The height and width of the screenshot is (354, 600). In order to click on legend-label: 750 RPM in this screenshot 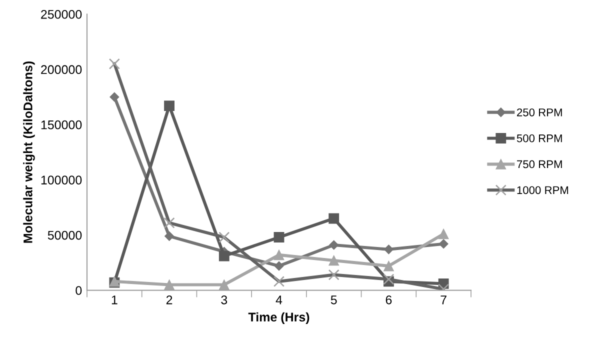, I will do `click(539, 164)`.